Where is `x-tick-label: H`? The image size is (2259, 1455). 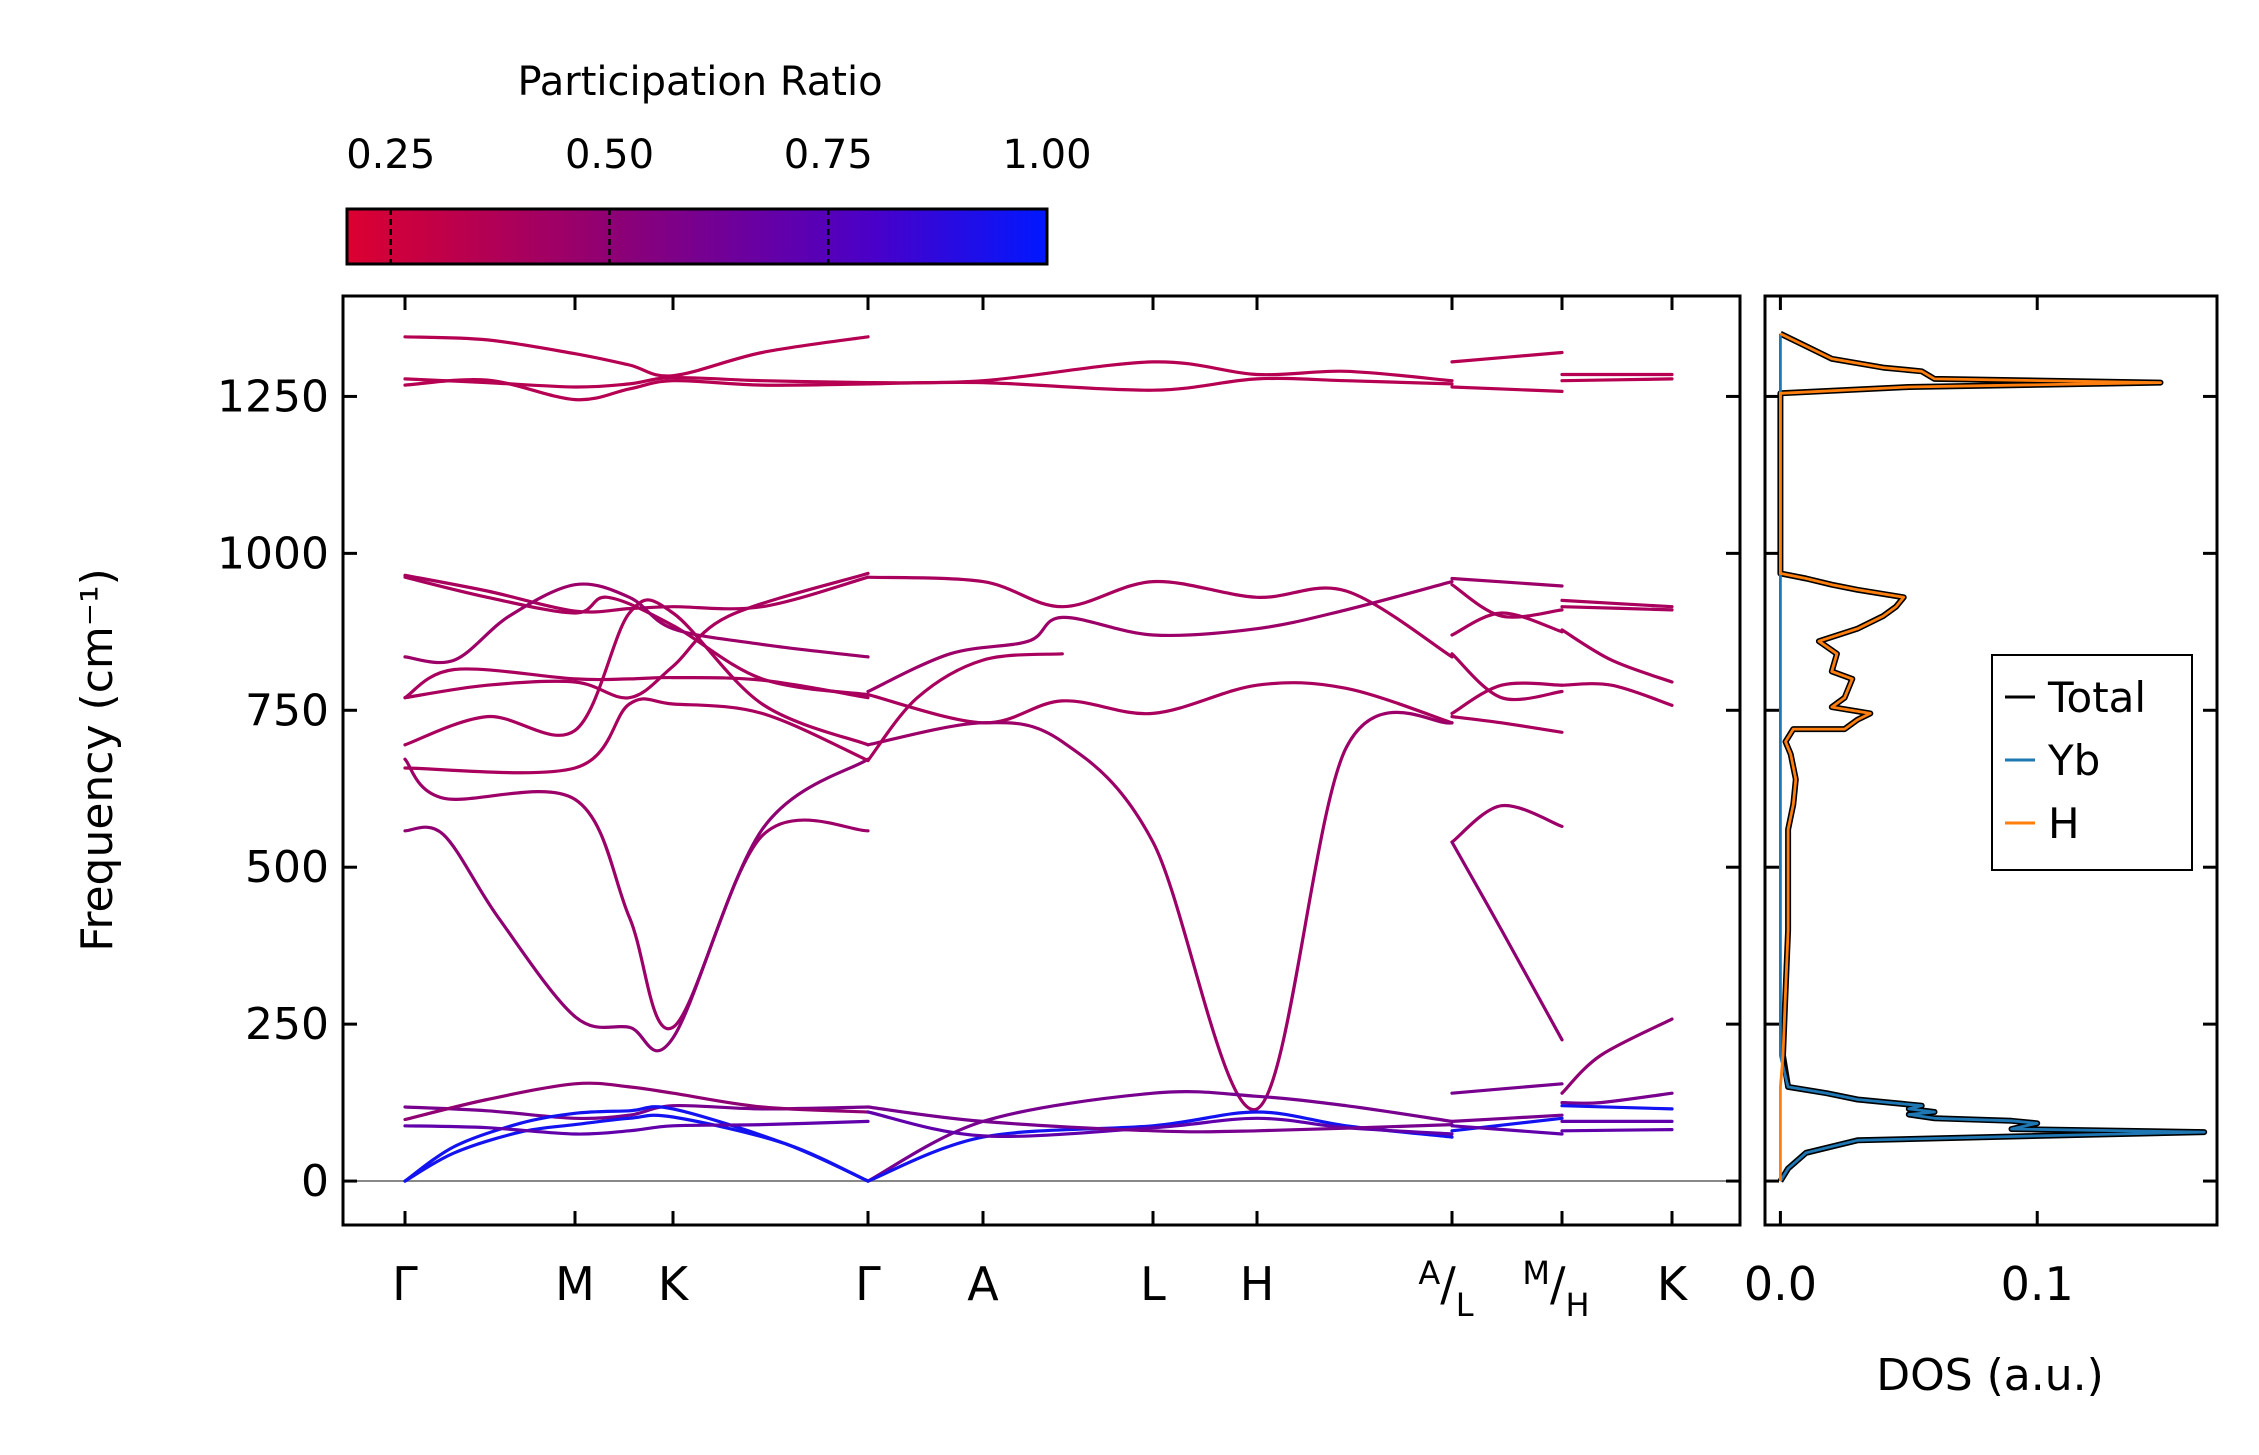 x-tick-label: H is located at coordinates (1257, 1284).